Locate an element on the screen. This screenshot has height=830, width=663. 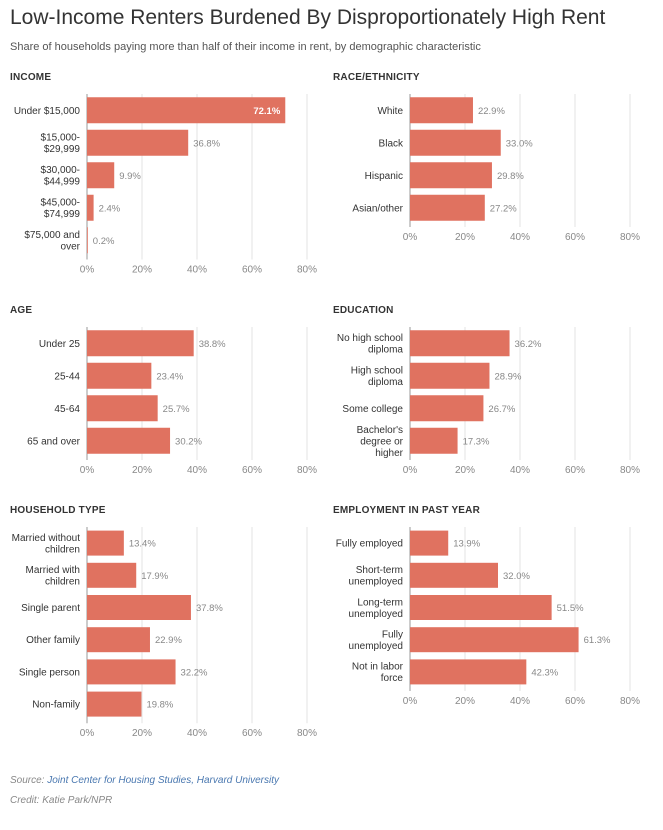
category-label-line: Not in labor is located at coordinates (378, 667).